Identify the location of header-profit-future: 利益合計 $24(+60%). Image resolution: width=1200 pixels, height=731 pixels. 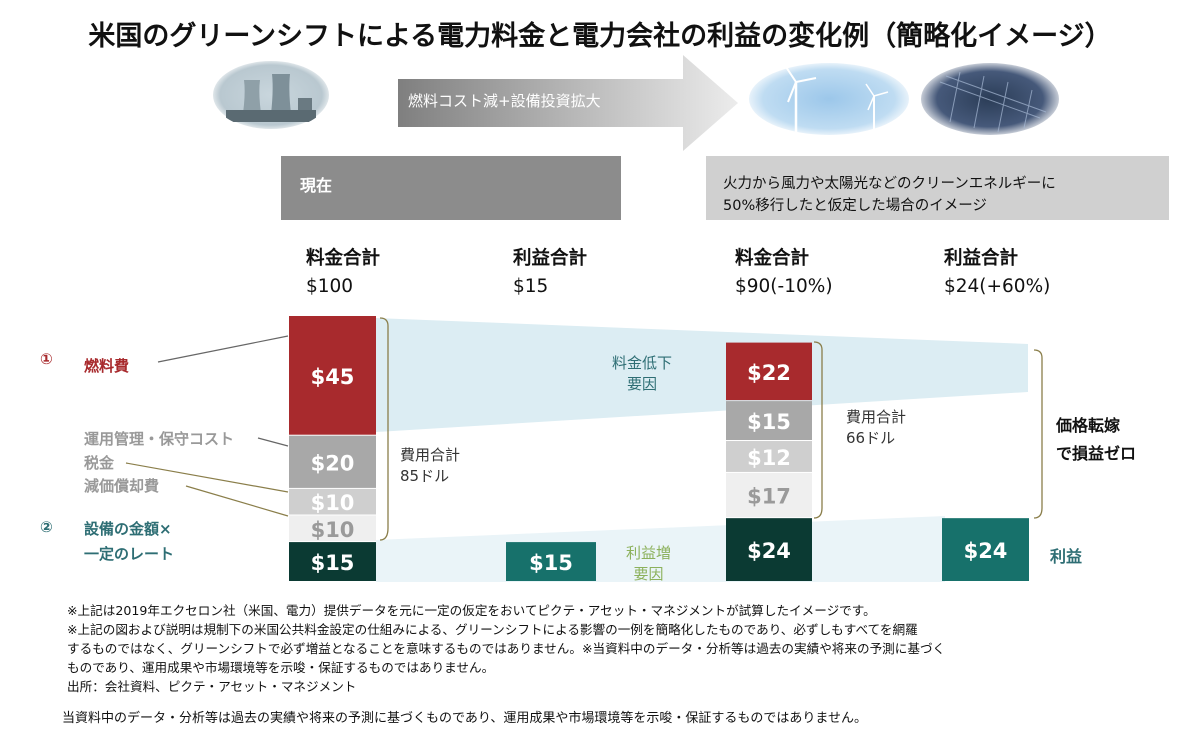
(997, 272).